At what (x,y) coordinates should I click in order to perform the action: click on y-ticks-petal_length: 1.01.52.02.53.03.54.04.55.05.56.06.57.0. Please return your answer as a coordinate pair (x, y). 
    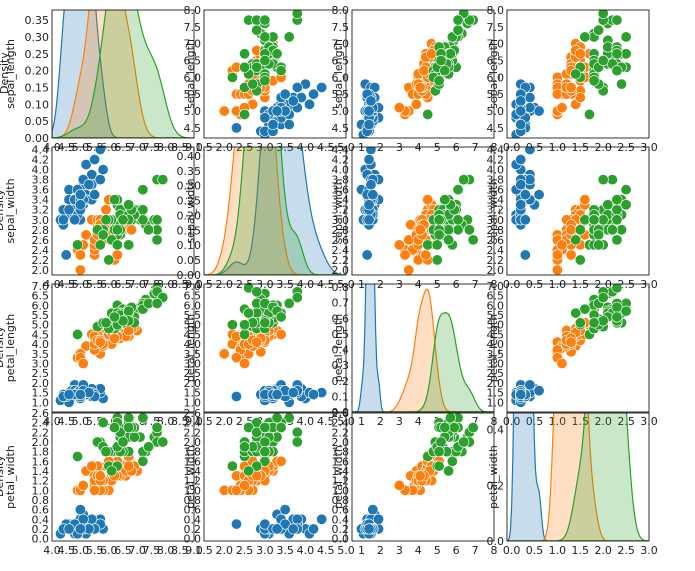
    Looking at the image, I should click on (41, 344).